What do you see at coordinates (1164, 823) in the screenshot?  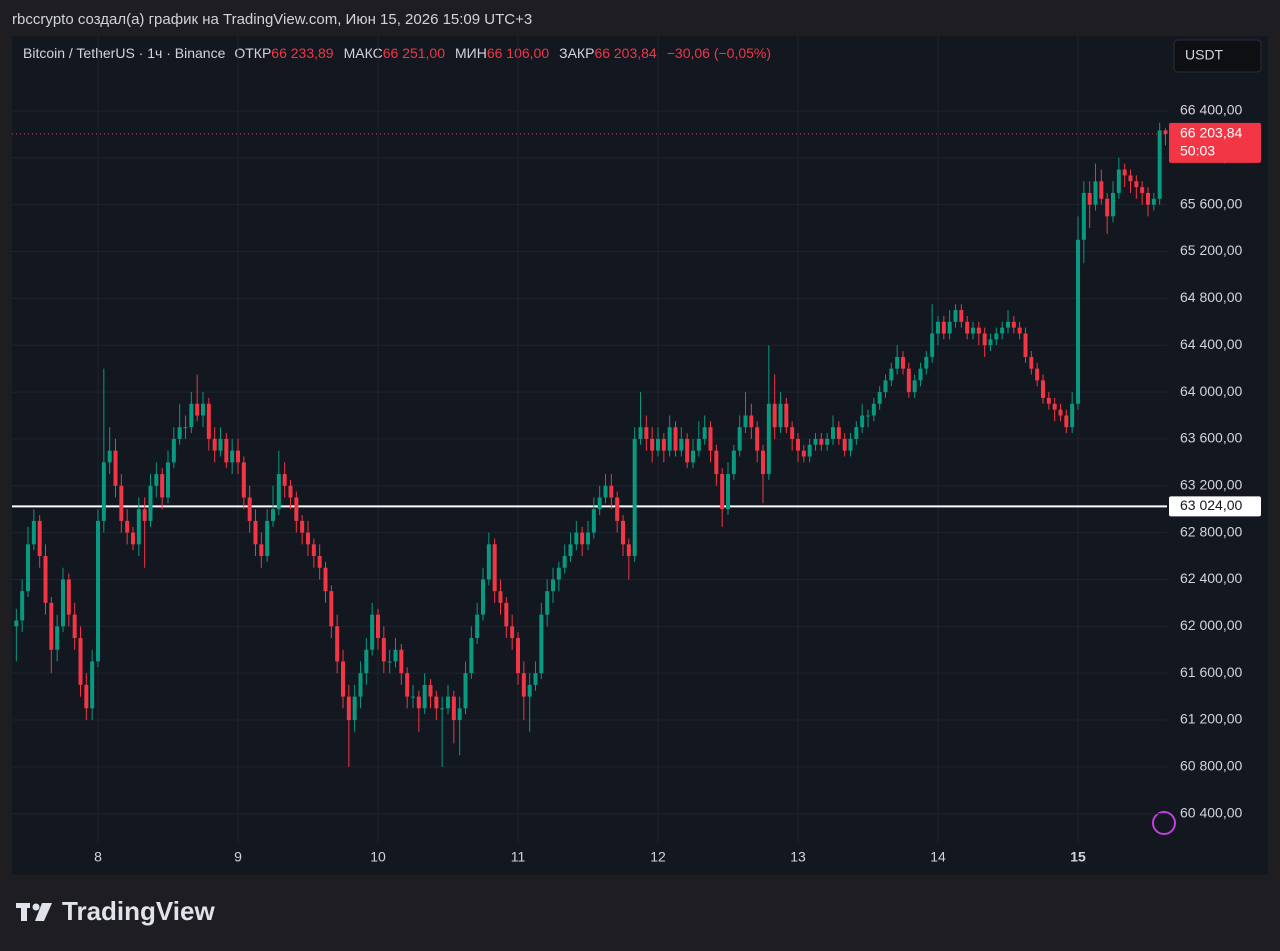 I see `lightning-icon` at bounding box center [1164, 823].